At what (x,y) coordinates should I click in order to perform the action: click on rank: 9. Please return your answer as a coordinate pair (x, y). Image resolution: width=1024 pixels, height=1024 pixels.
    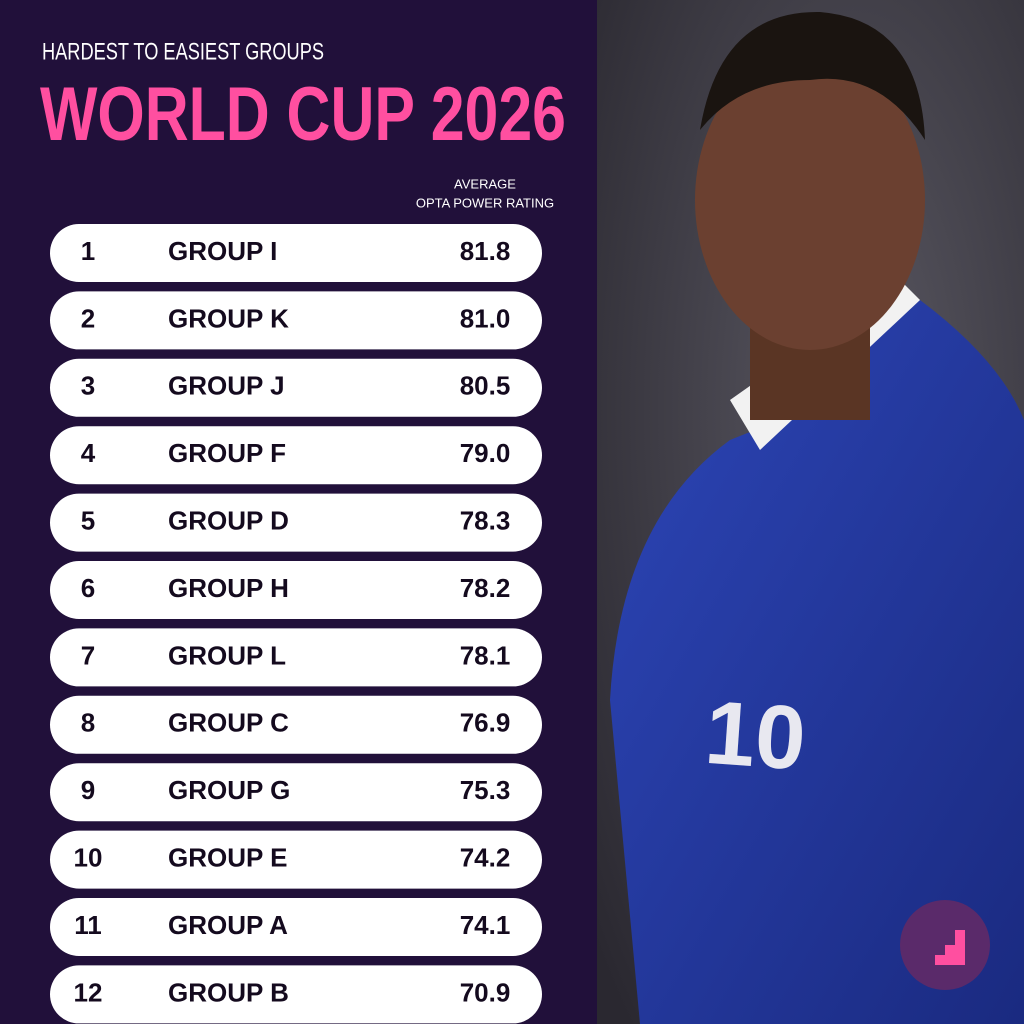
    Looking at the image, I should click on (88, 790).